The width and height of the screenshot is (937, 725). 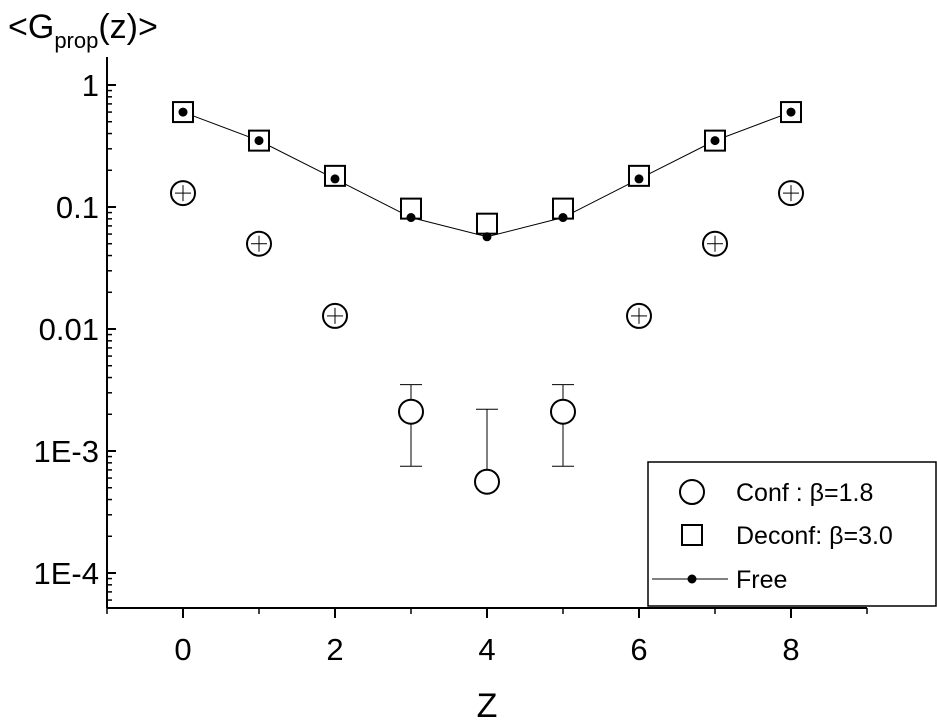 What do you see at coordinates (692, 579) in the screenshot?
I see `legend-dot-marker` at bounding box center [692, 579].